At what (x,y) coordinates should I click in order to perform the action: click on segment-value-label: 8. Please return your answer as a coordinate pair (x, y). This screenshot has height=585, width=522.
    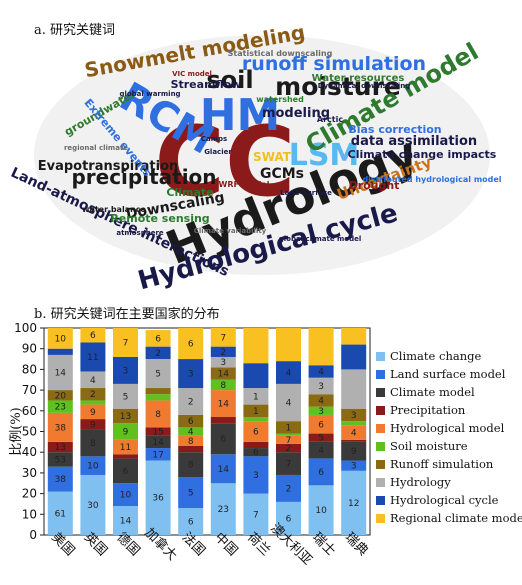
    Looking at the image, I should click on (93, 444).